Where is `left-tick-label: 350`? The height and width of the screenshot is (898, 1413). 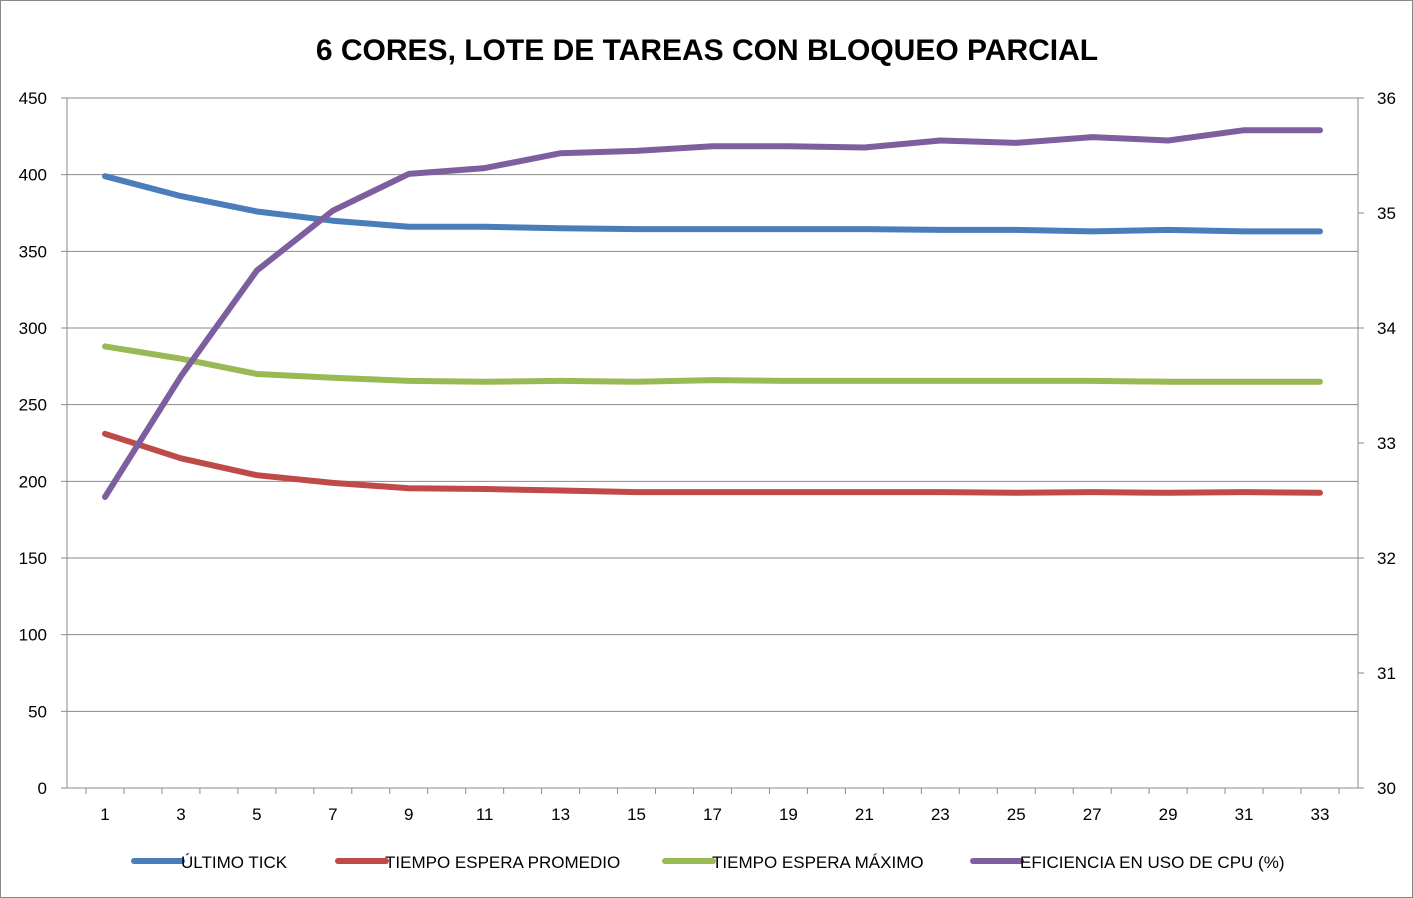
left-tick-label: 350 is located at coordinates (33, 251).